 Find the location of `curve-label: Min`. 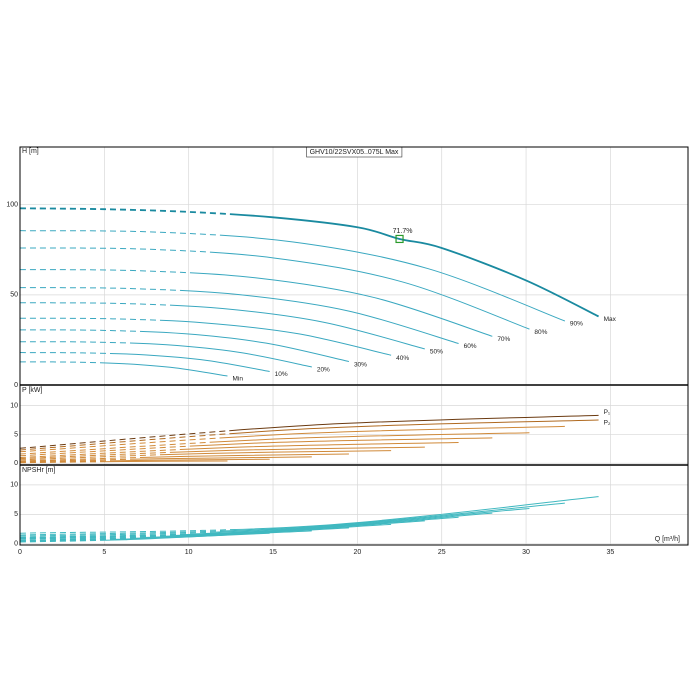

curve-label: Min is located at coordinates (237, 379).